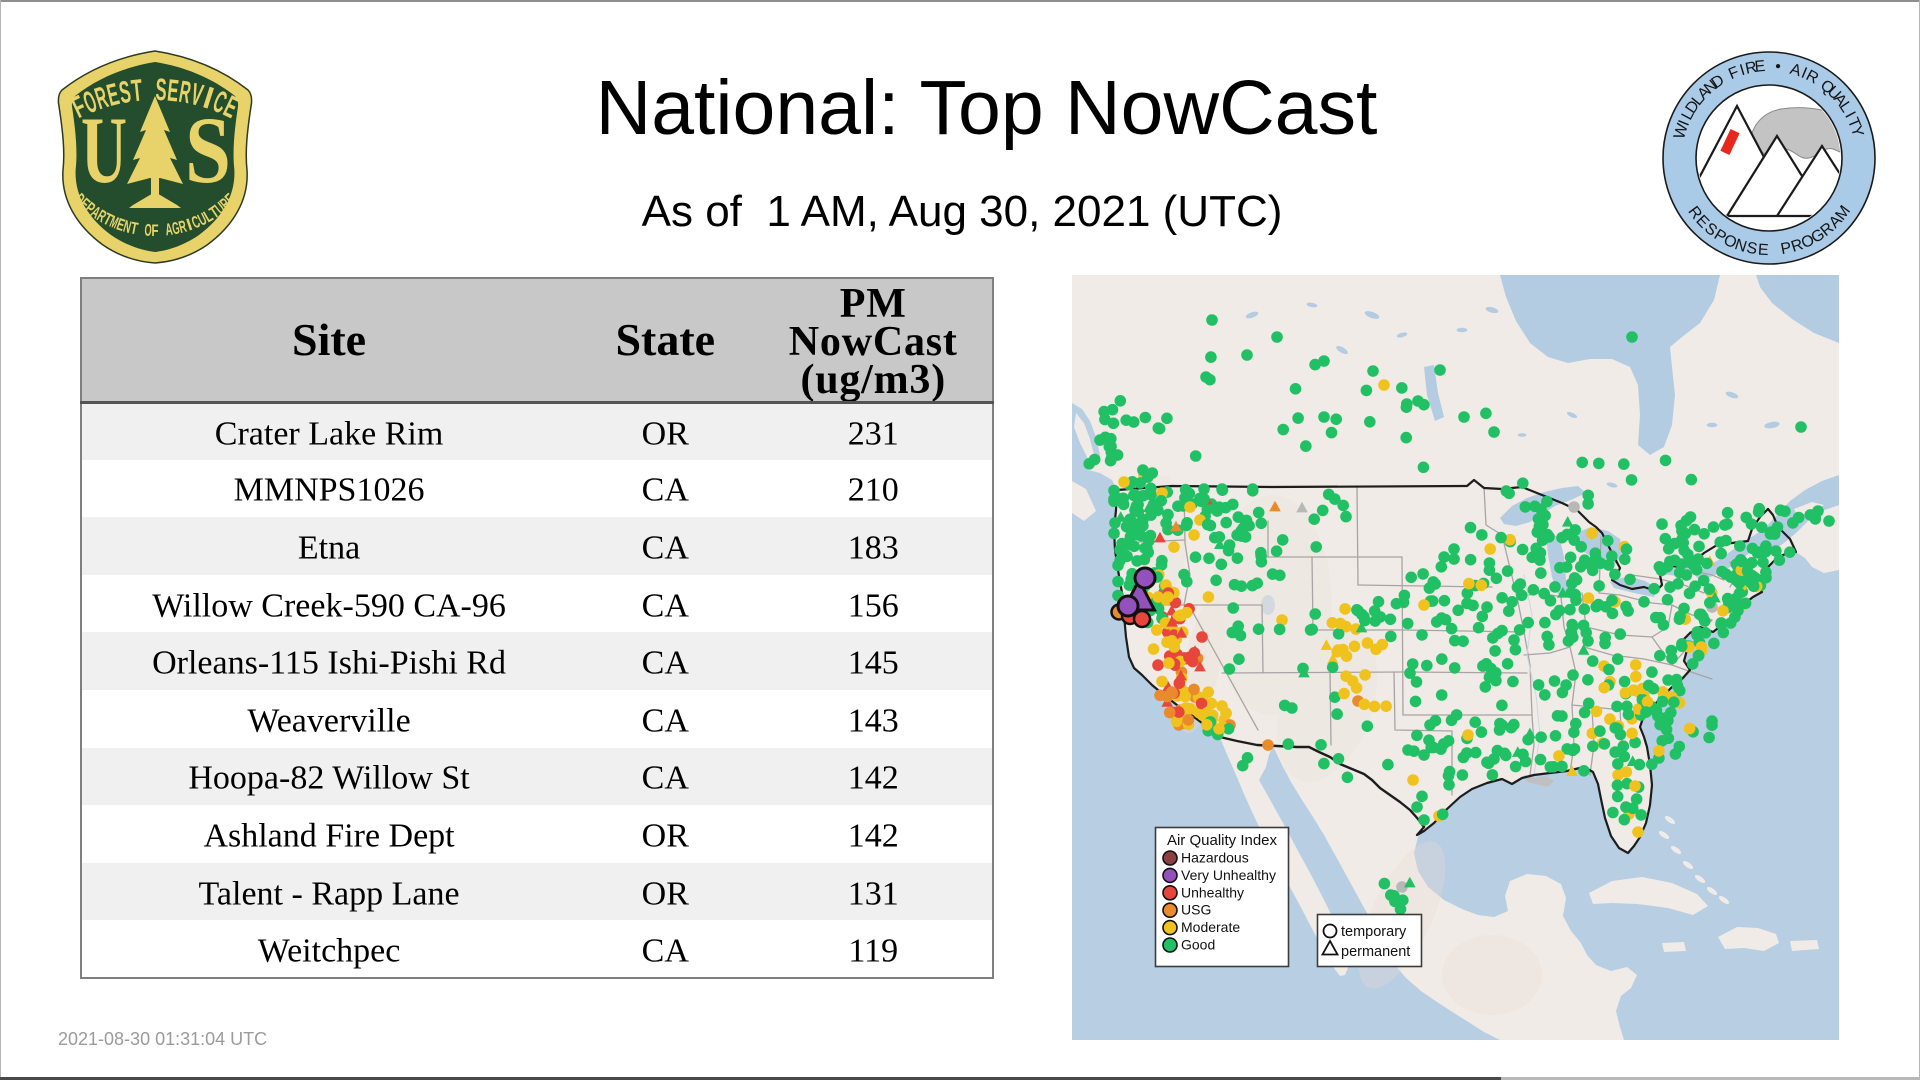 Image resolution: width=1920 pixels, height=1080 pixels. Describe the element at coordinates (1198, 945) in the screenshot. I see `svg-text: Good` at that location.